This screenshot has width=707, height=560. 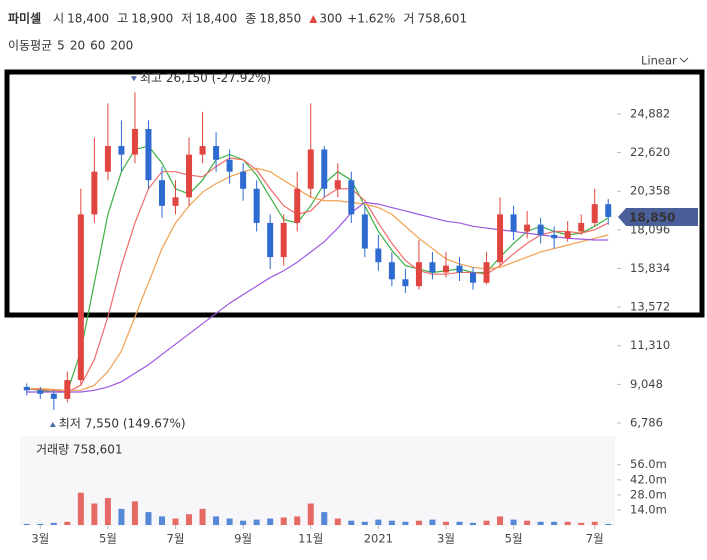 What do you see at coordinates (122, 423) in the screenshot?
I see `low-annotation: 최저 7,550 (149.67%)` at bounding box center [122, 423].